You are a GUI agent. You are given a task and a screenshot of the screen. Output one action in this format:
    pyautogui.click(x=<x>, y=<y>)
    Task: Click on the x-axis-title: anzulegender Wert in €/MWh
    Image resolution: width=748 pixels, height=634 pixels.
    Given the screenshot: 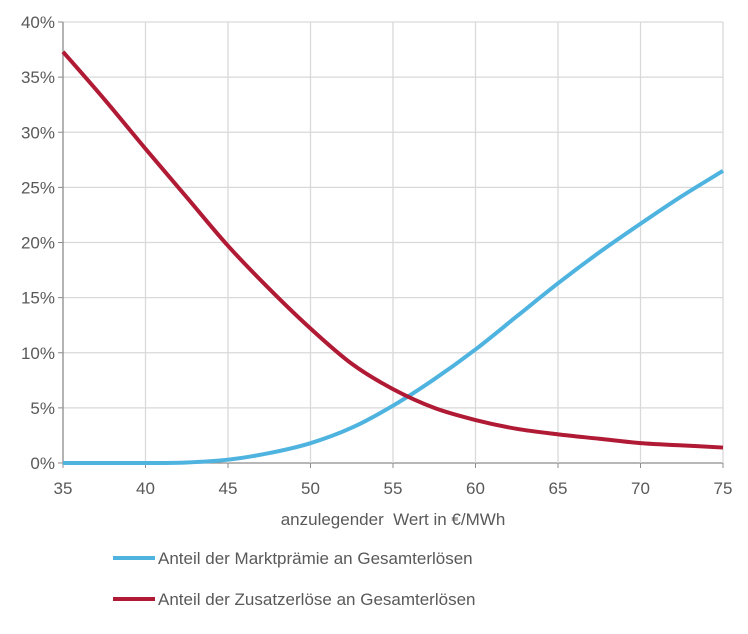 What is the action you would take?
    pyautogui.click(x=393, y=519)
    